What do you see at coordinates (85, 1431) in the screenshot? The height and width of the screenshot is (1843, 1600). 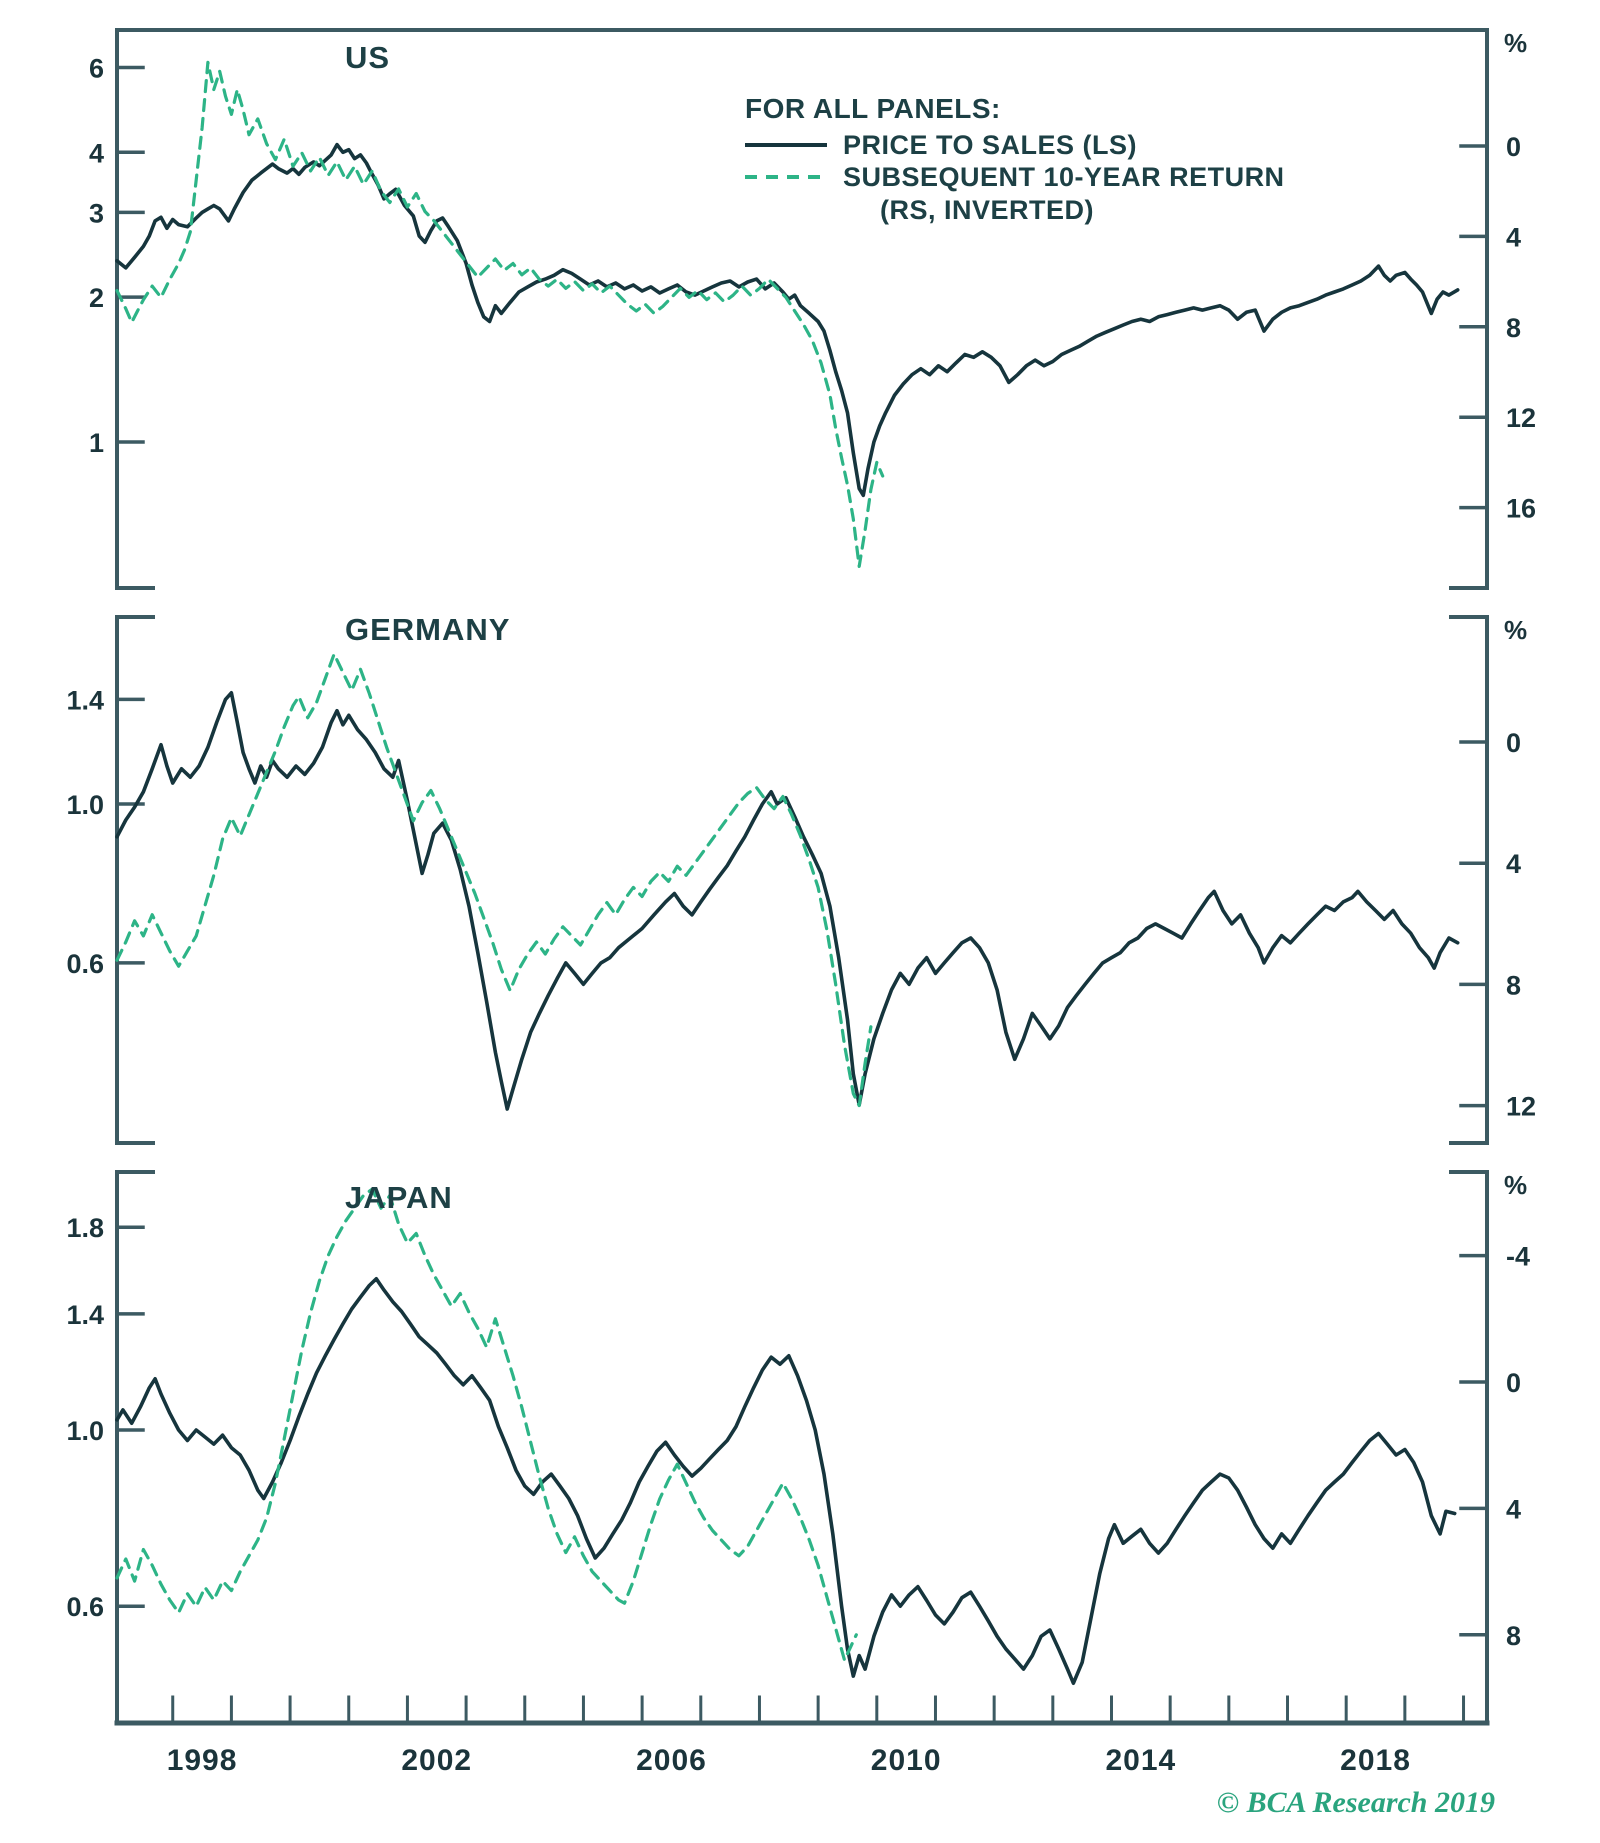 I see `japan-left-tick-label: 1.0` at bounding box center [85, 1431].